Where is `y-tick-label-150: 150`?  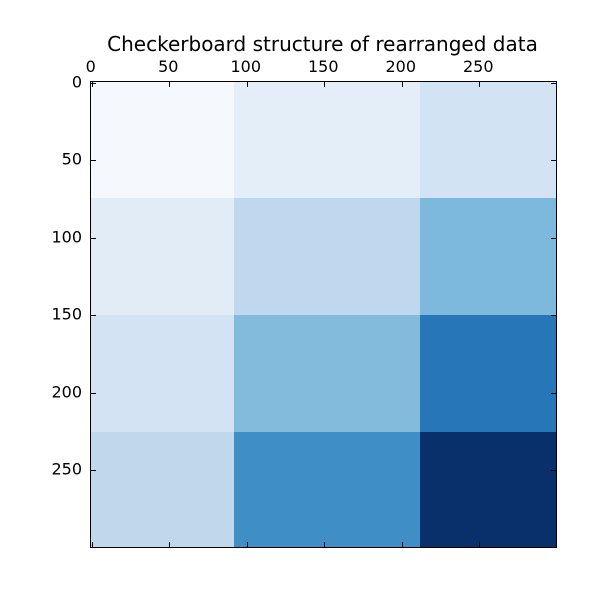
y-tick-label-150: 150 is located at coordinates (66, 314).